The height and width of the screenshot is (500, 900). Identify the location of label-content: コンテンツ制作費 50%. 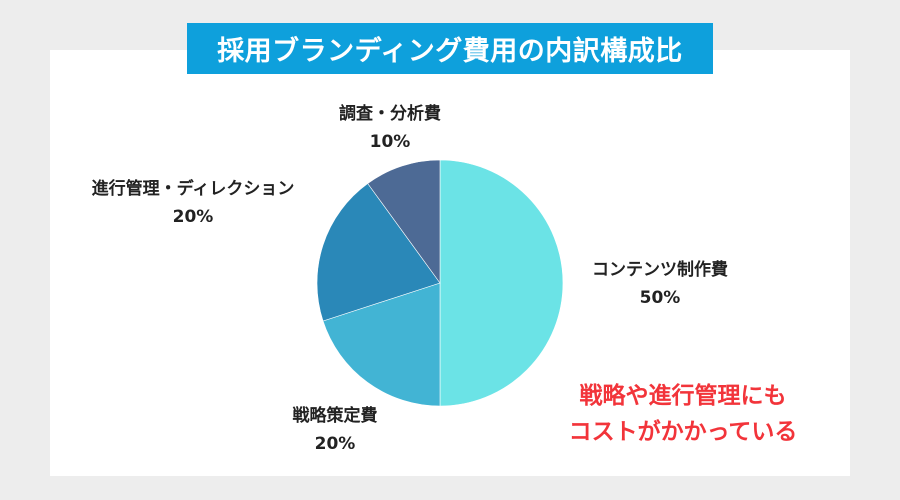
(660, 284).